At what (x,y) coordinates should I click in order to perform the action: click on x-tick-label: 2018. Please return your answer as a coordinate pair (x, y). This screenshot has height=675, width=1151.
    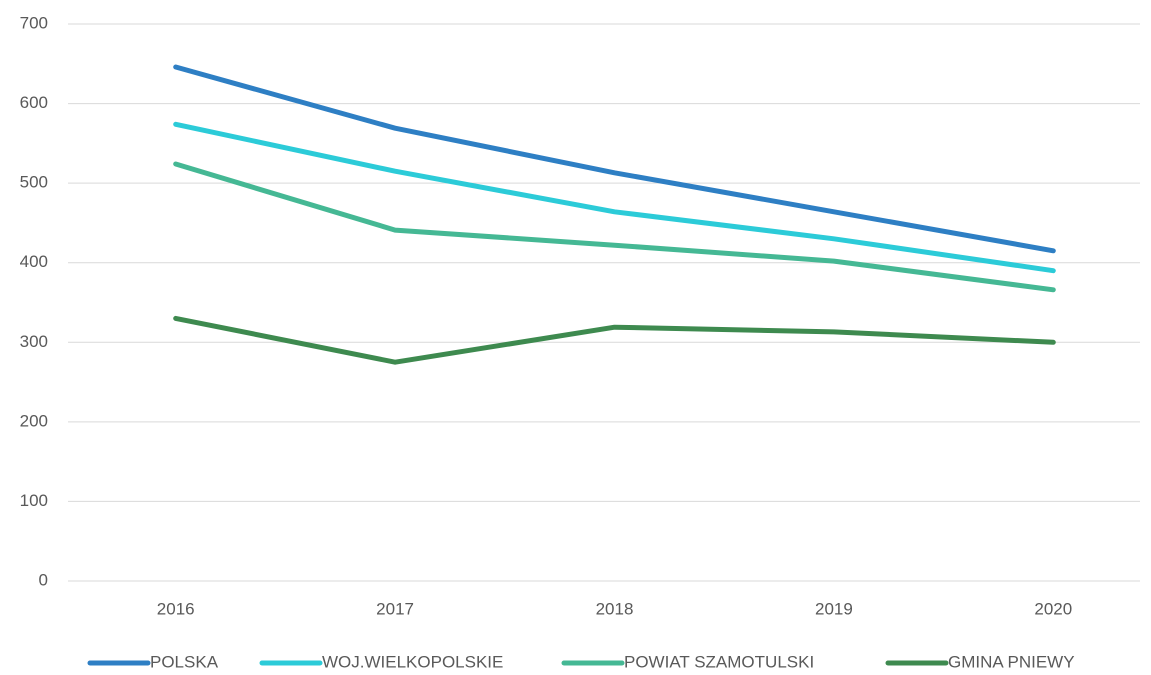
    Looking at the image, I should click on (615, 608).